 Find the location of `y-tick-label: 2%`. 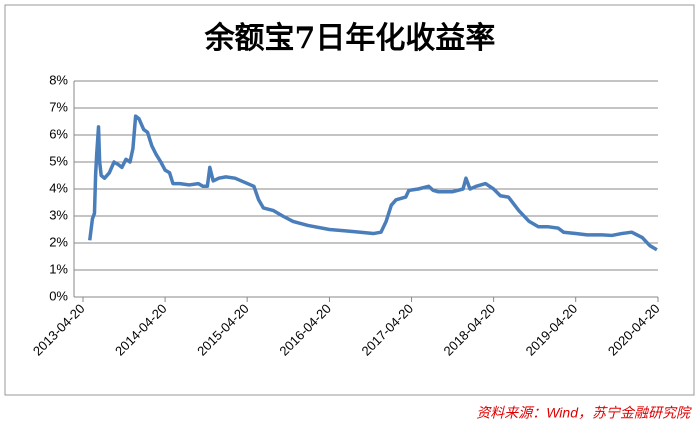

y-tick-label: 2% is located at coordinates (58, 241).